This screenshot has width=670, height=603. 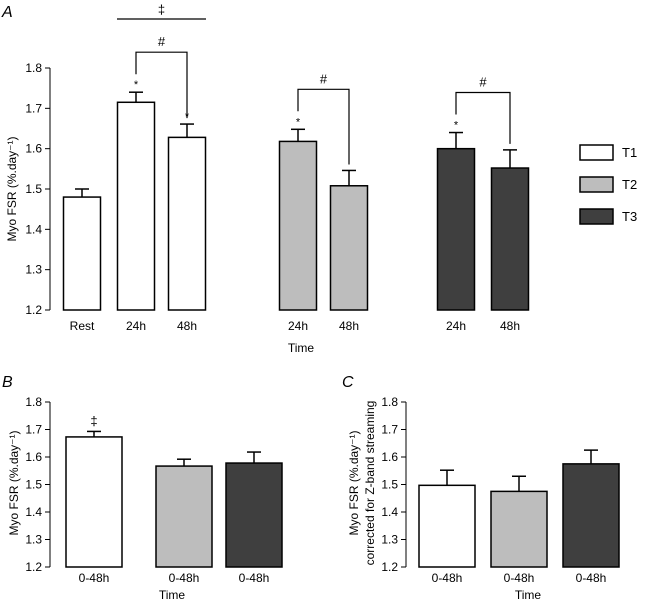 I want to click on panel-c-bar-t2, so click(x=519, y=529).